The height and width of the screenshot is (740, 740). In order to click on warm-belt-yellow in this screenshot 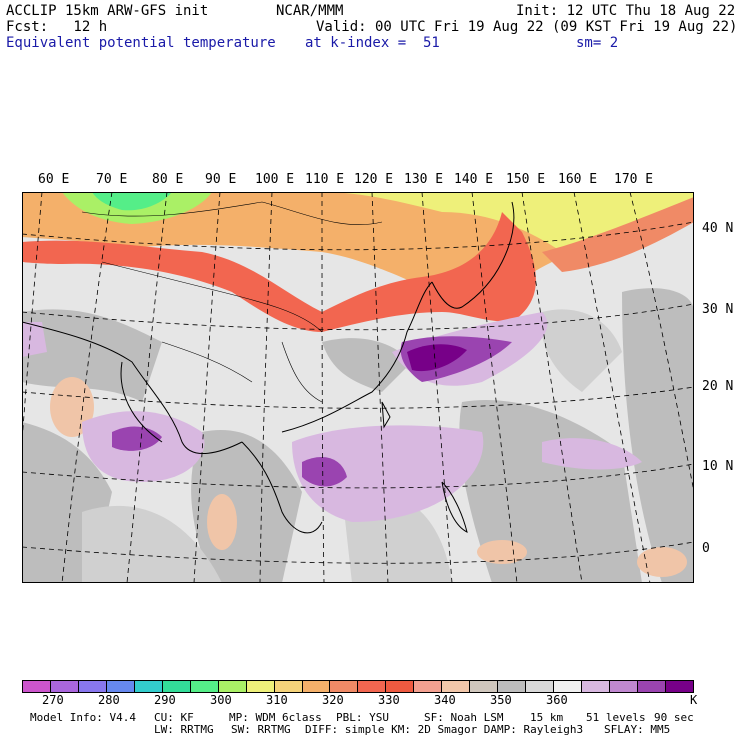, I will do `click(358, 222)`.